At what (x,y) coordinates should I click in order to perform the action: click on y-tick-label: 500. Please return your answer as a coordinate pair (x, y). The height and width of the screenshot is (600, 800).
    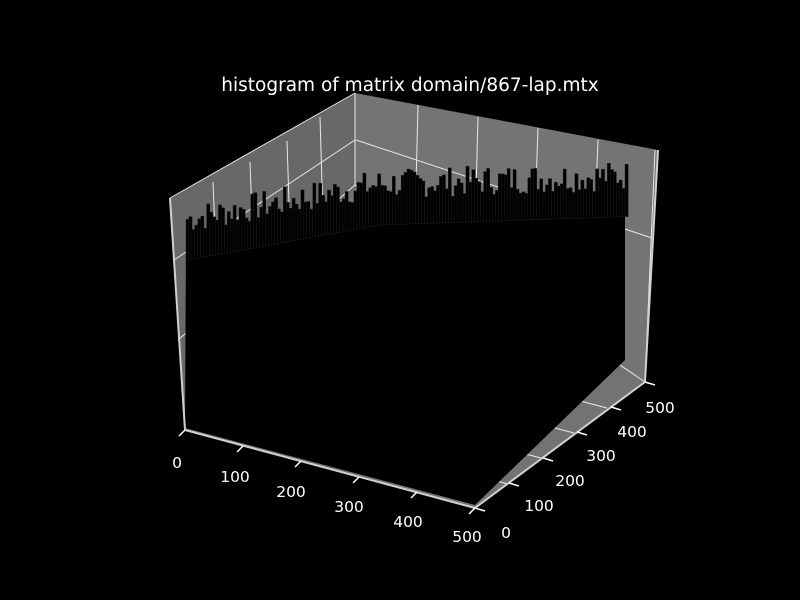
    Looking at the image, I should click on (660, 408).